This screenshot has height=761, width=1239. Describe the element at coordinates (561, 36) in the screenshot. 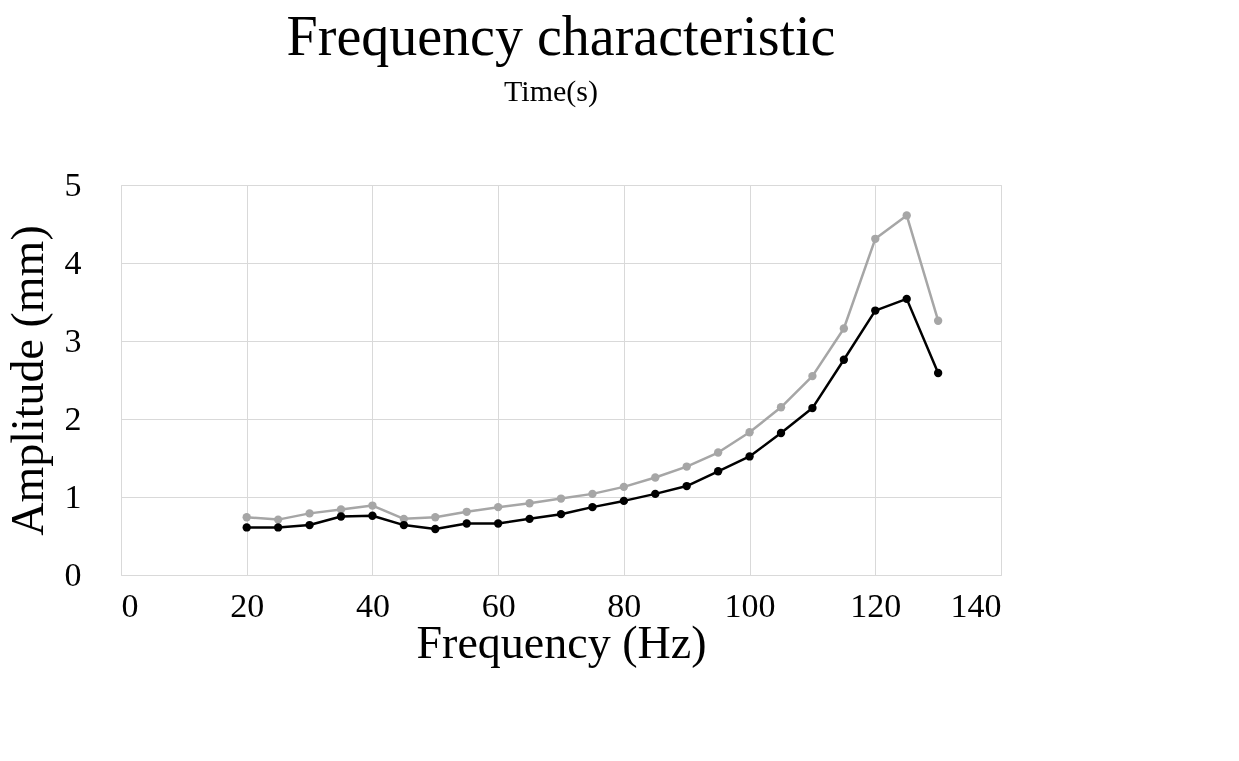

I see `chart-title: Frequency characteristic` at that location.